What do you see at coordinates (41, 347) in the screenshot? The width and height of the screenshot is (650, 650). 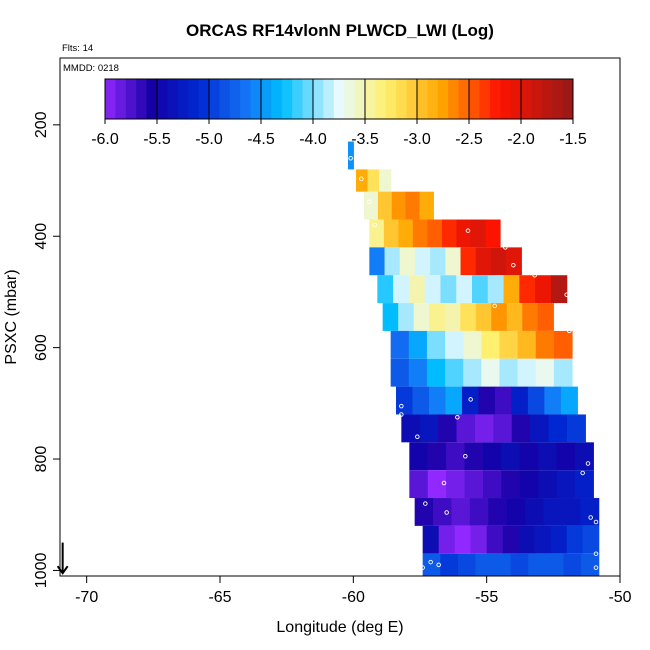 I see `y-tick-label: 600` at bounding box center [41, 347].